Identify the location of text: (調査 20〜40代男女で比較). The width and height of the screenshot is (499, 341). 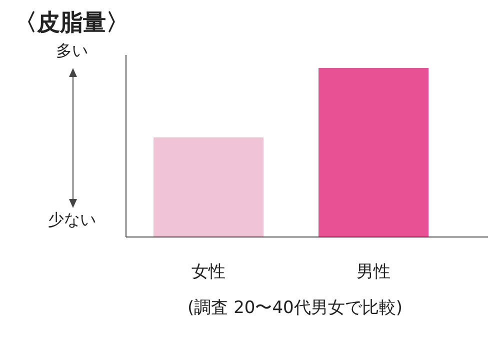
(295, 308).